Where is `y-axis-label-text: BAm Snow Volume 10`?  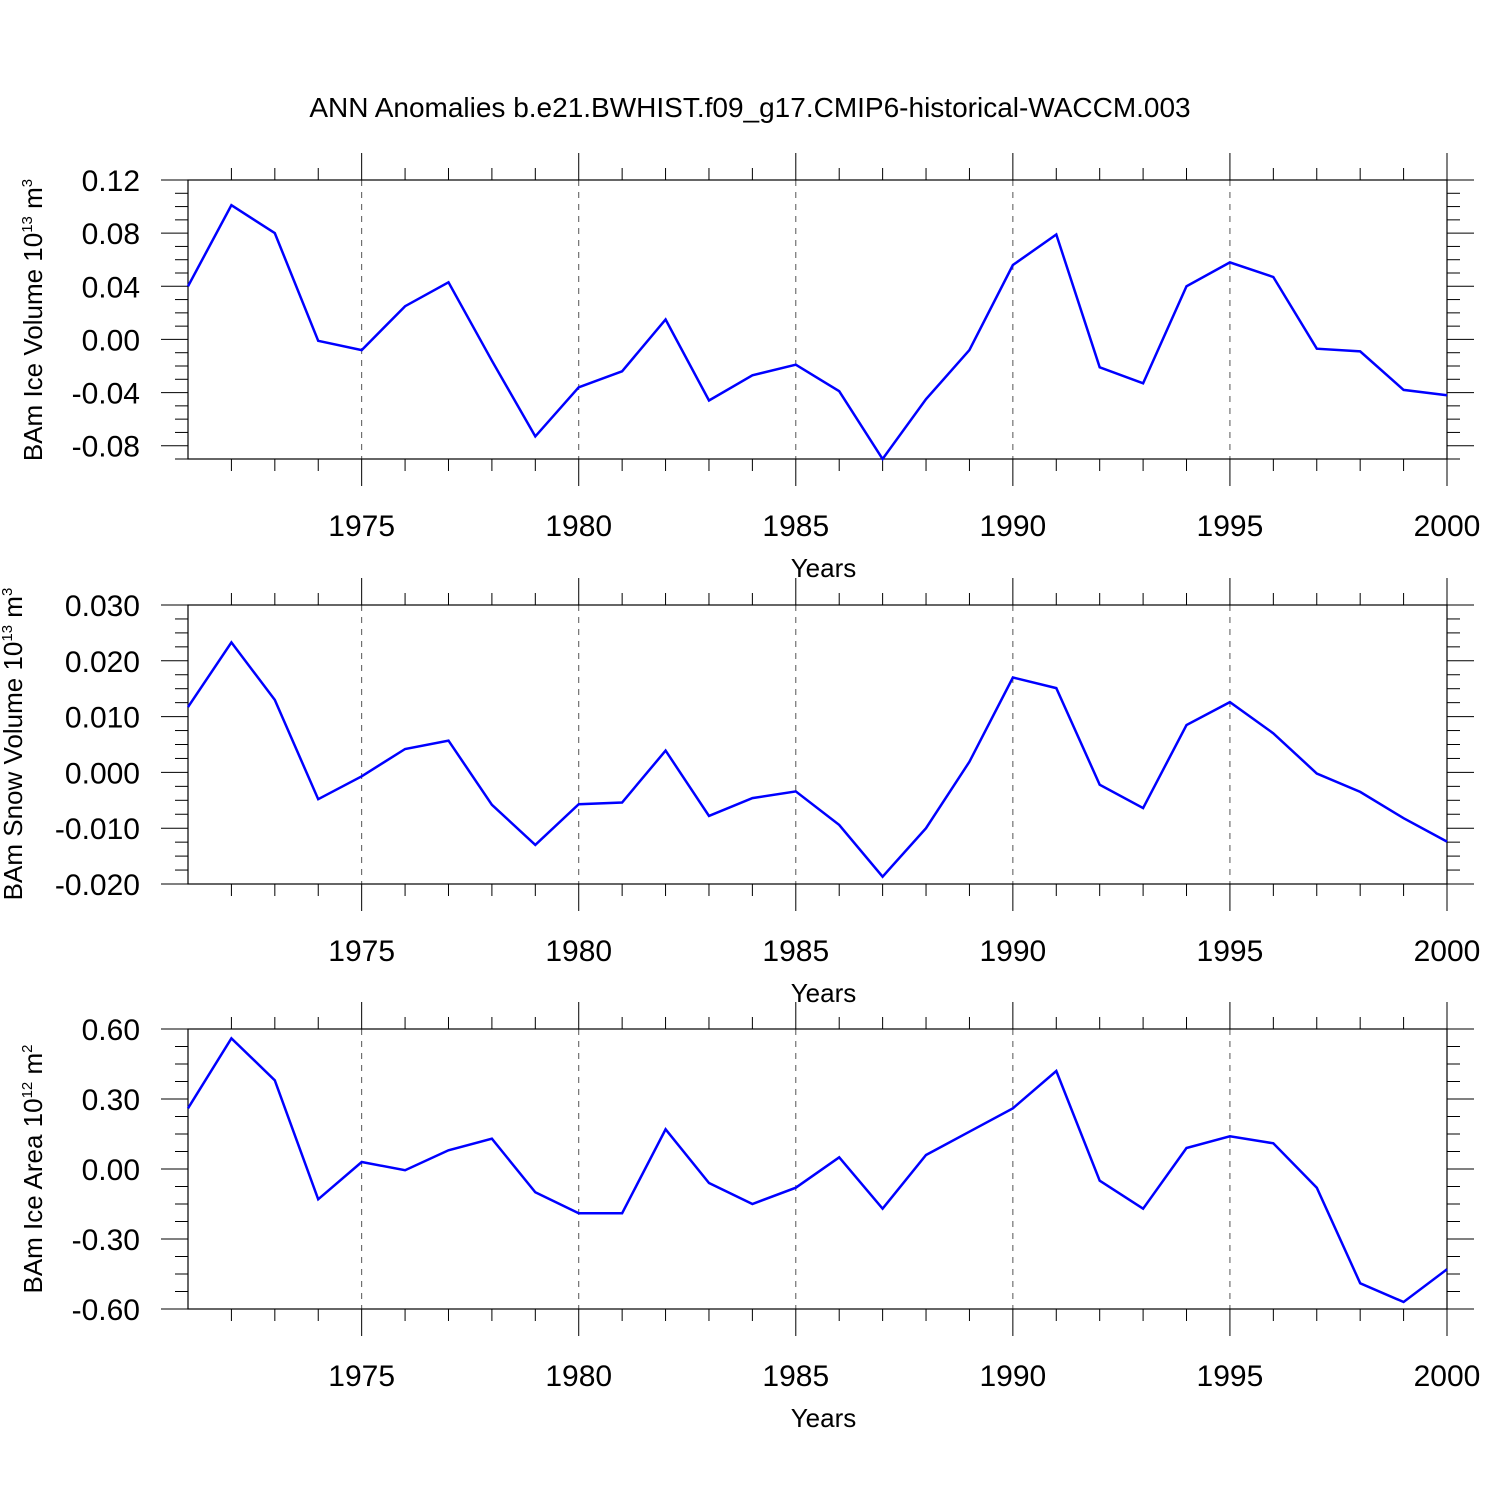 y-axis-label-text: BAm Snow Volume 10 is located at coordinates (14, 771).